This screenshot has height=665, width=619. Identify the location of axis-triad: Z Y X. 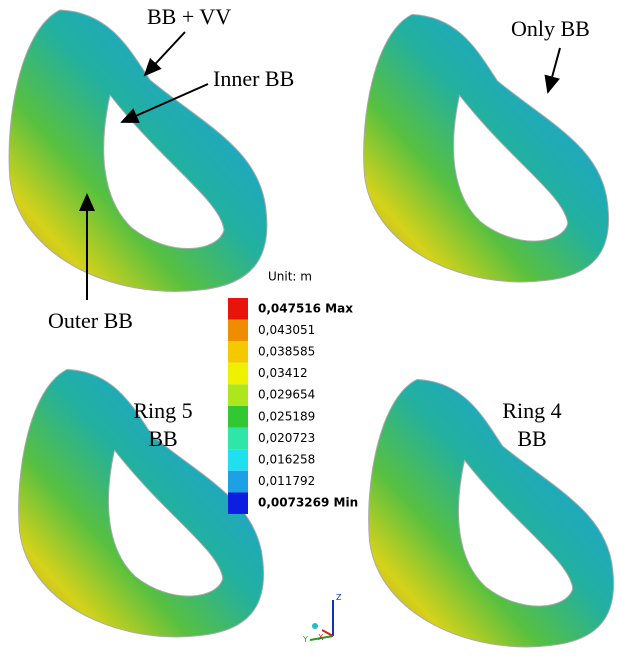
(322, 618).